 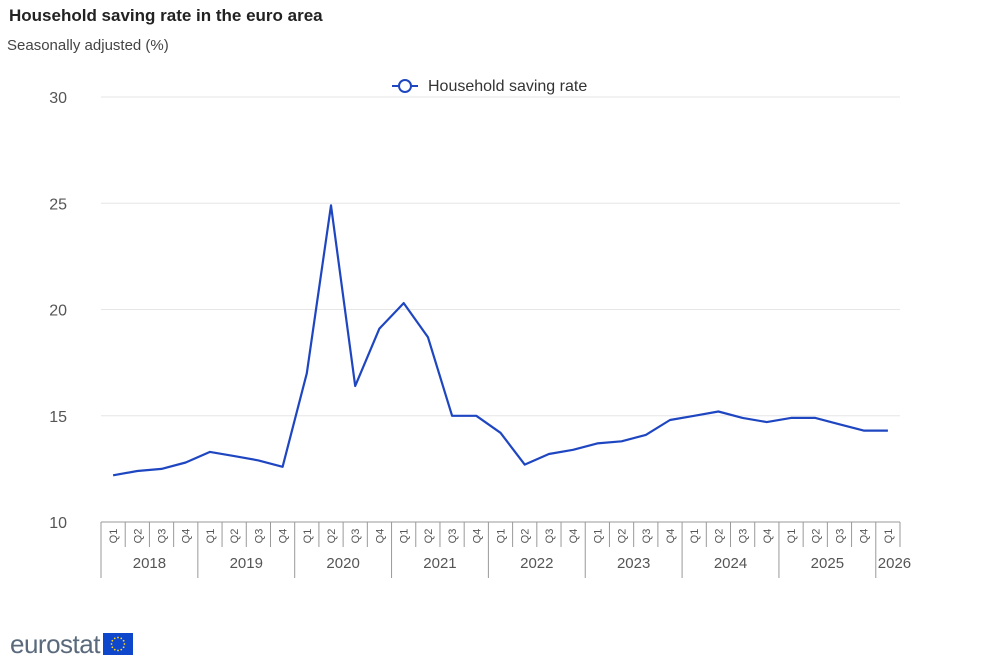 What do you see at coordinates (342, 563) in the screenshot?
I see `year-label: 2020` at bounding box center [342, 563].